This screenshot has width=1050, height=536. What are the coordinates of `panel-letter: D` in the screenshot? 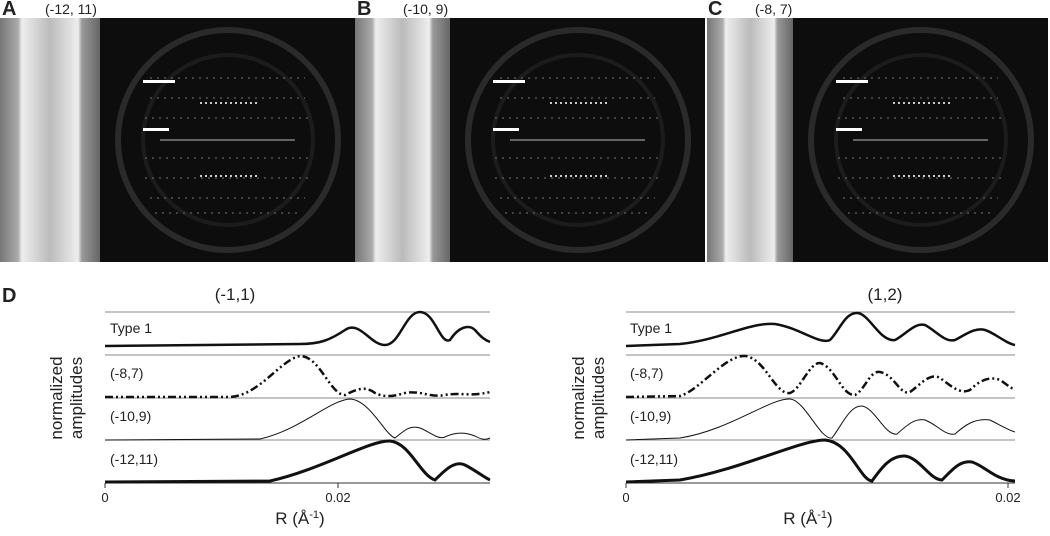 It's located at (9, 296).